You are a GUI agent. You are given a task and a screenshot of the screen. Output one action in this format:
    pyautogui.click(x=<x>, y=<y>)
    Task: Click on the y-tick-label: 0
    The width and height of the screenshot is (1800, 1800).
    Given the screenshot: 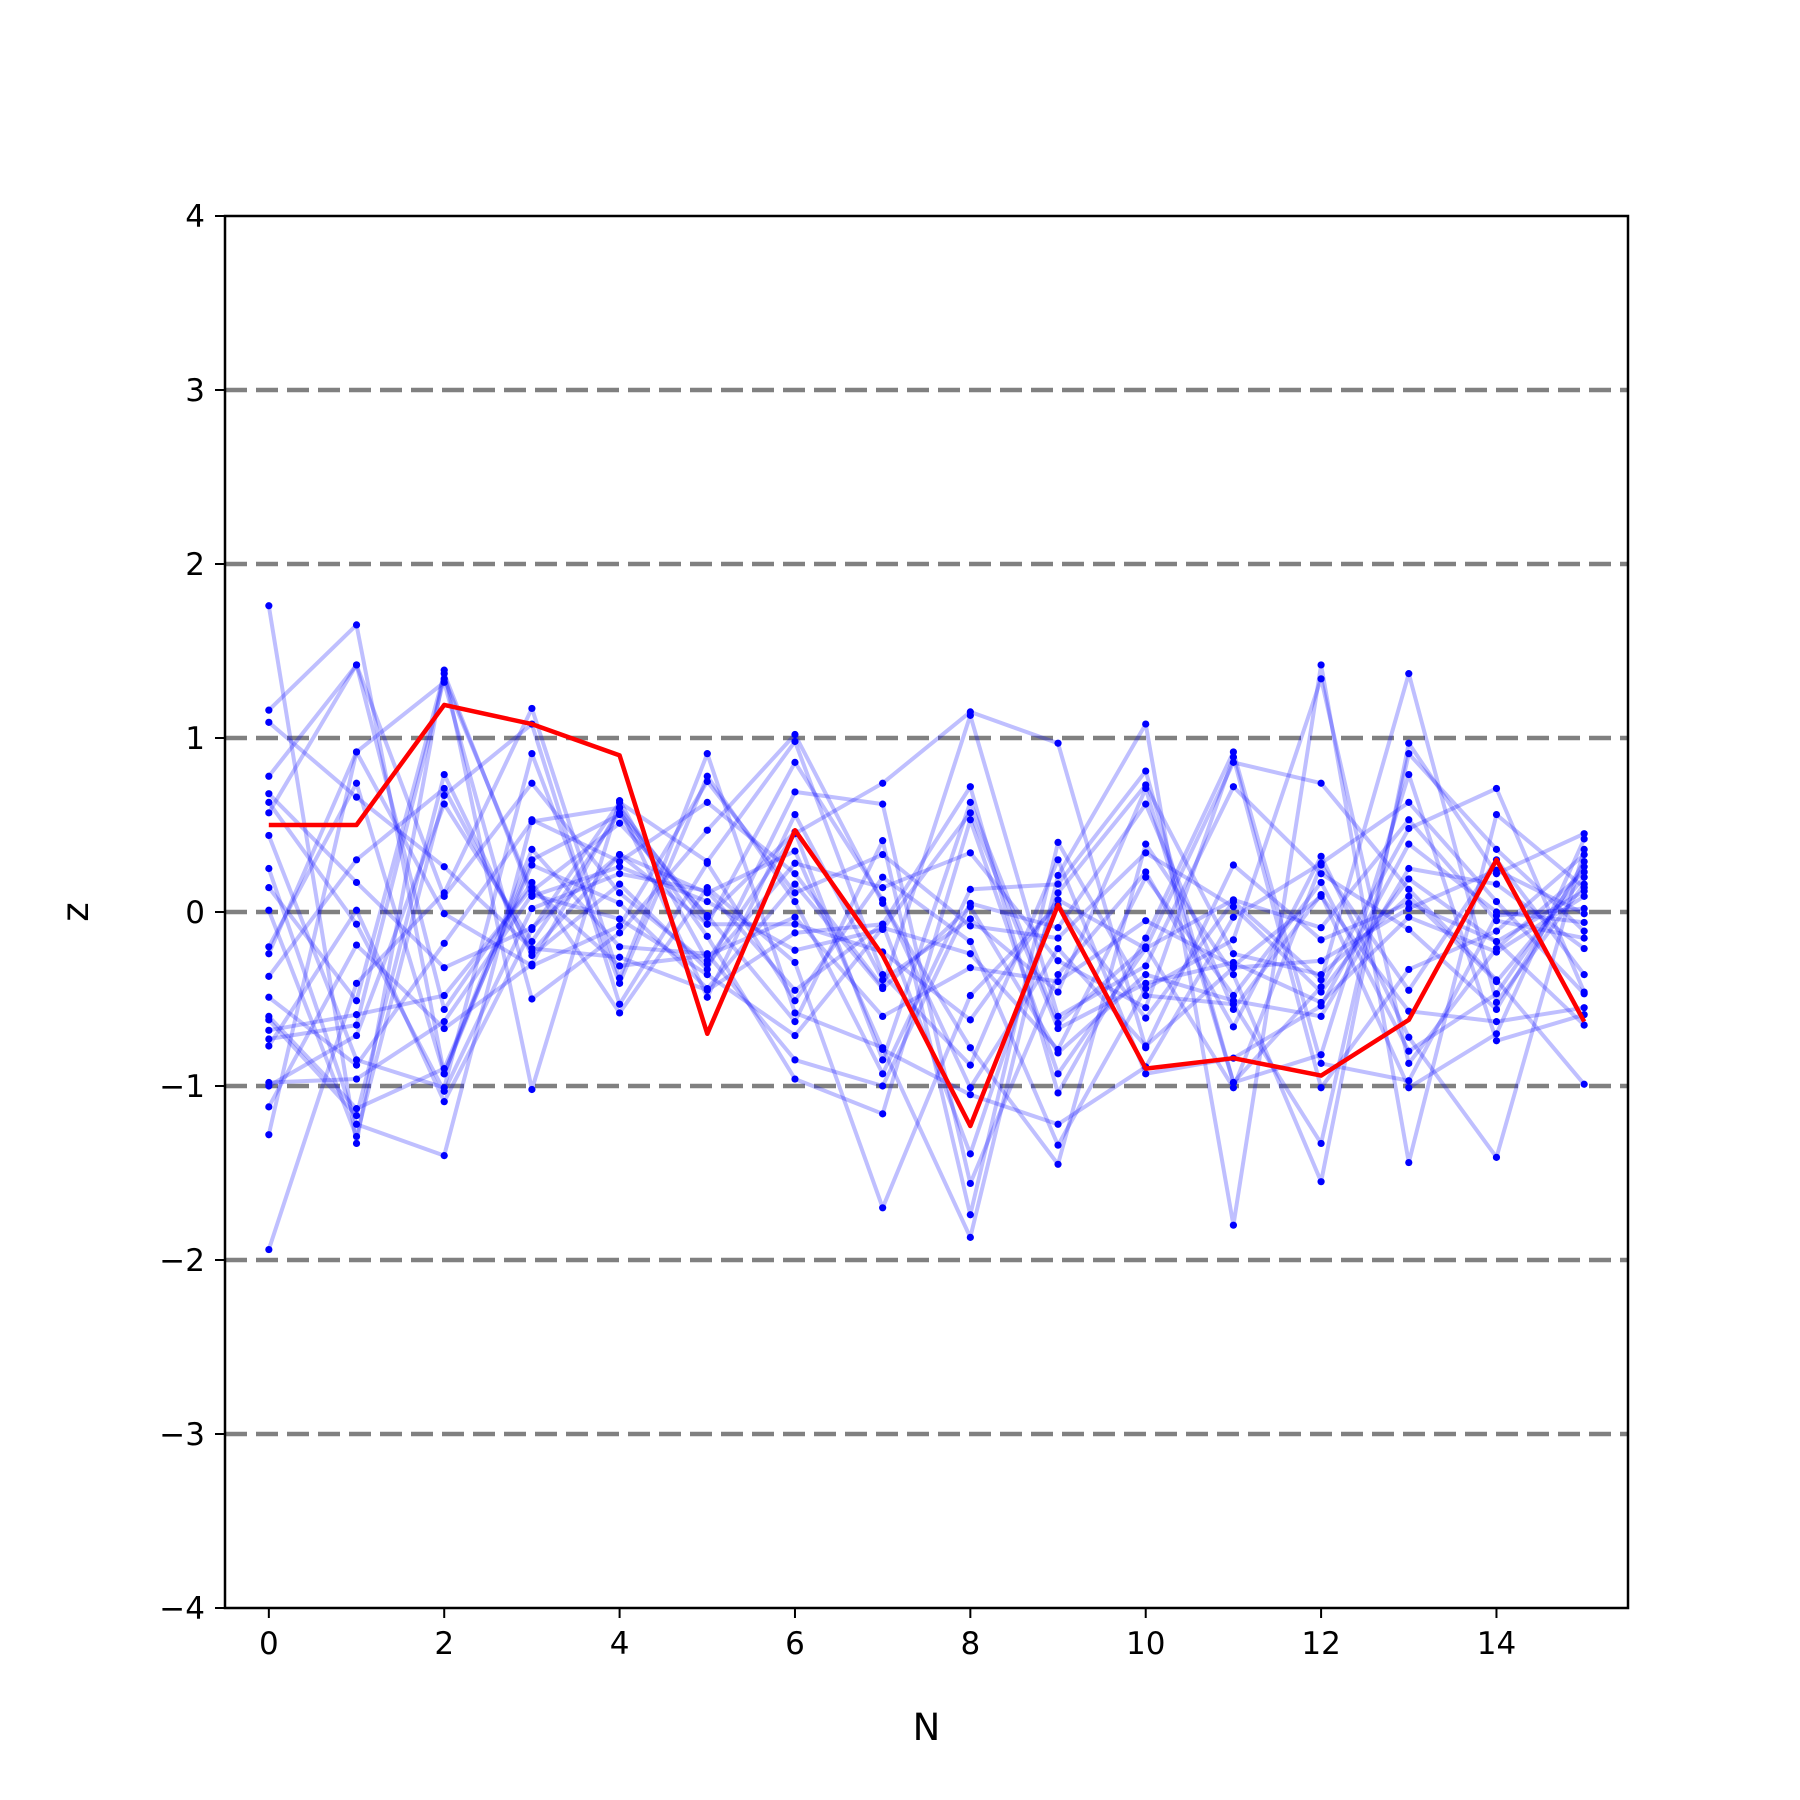 What is the action you would take?
    pyautogui.click(x=195, y=913)
    